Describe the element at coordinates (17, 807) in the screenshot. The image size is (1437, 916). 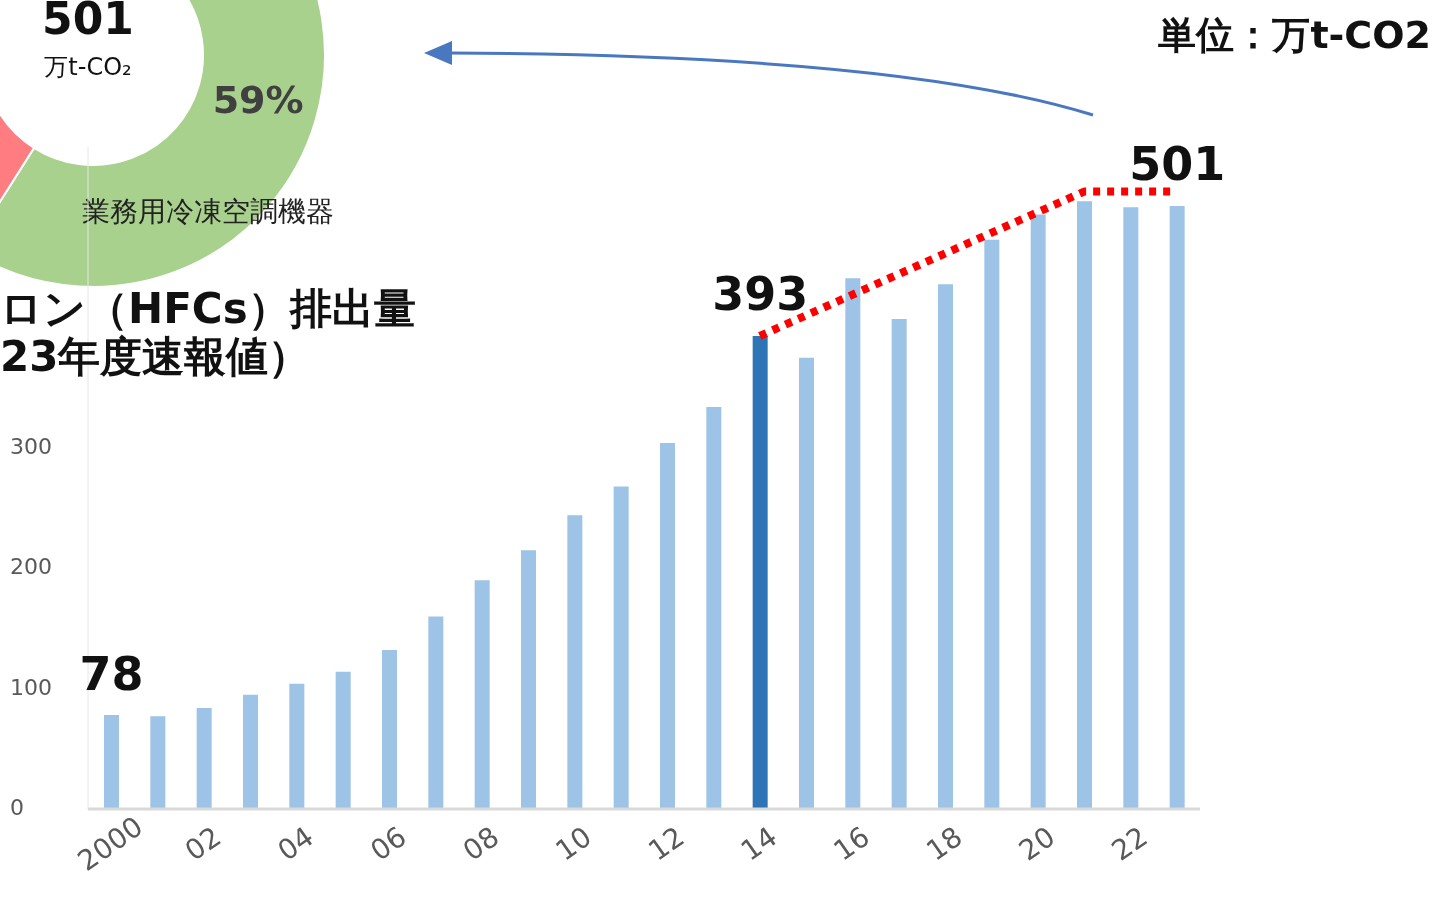
I see `y-tick-label: 0` at that location.